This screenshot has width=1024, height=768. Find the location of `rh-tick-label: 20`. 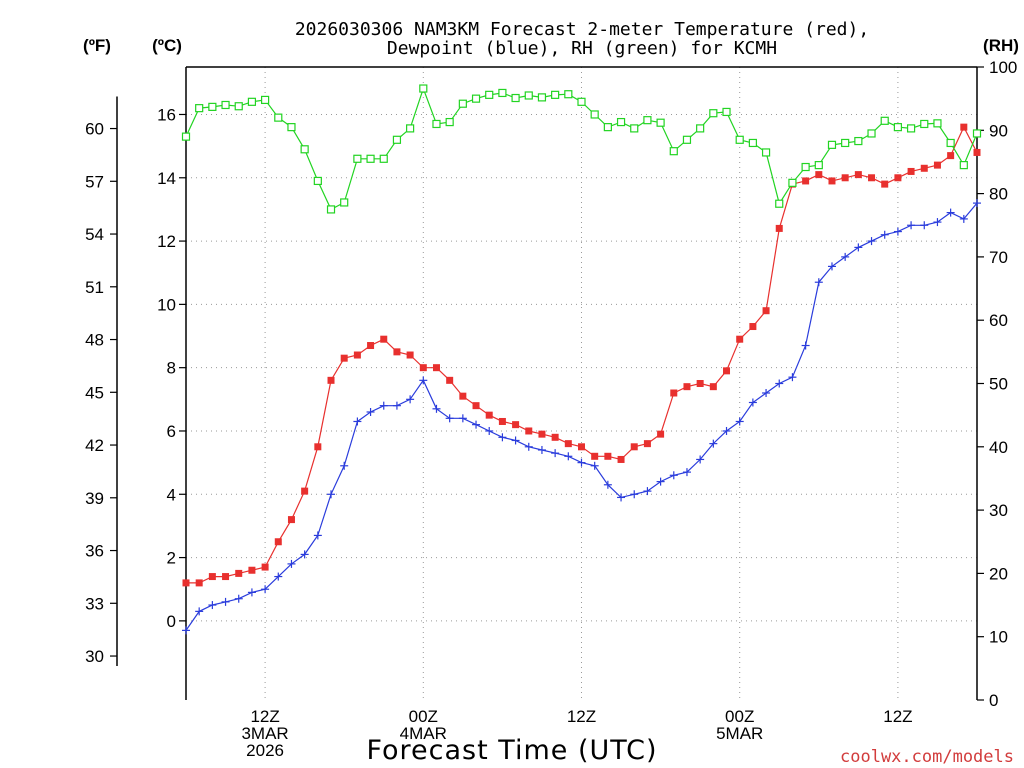

rh-tick-label: 20 is located at coordinates (998, 573).